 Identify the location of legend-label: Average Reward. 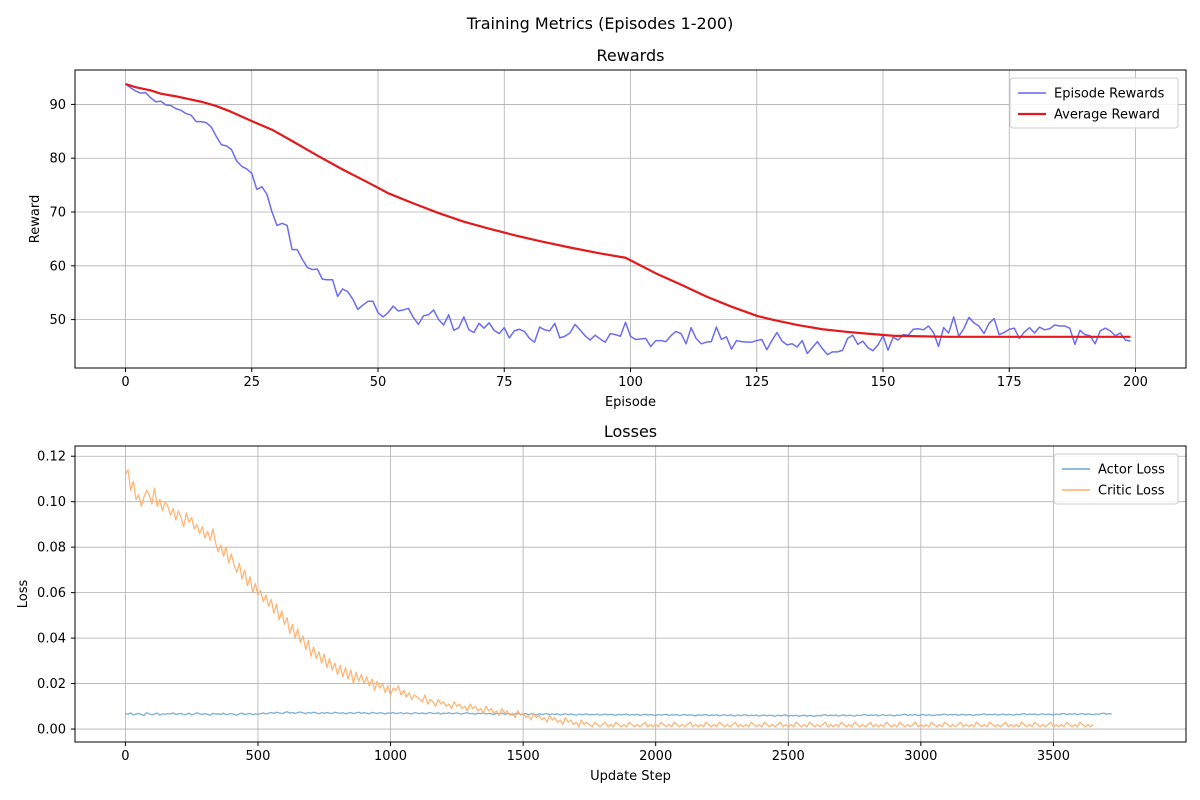
(1107, 115).